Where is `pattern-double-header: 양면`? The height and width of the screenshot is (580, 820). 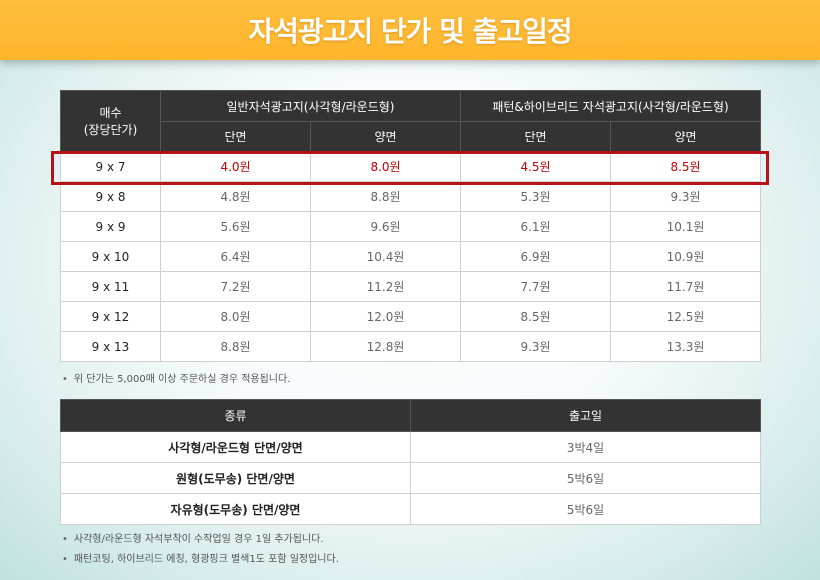
pattern-double-header: 양면 is located at coordinates (685, 136).